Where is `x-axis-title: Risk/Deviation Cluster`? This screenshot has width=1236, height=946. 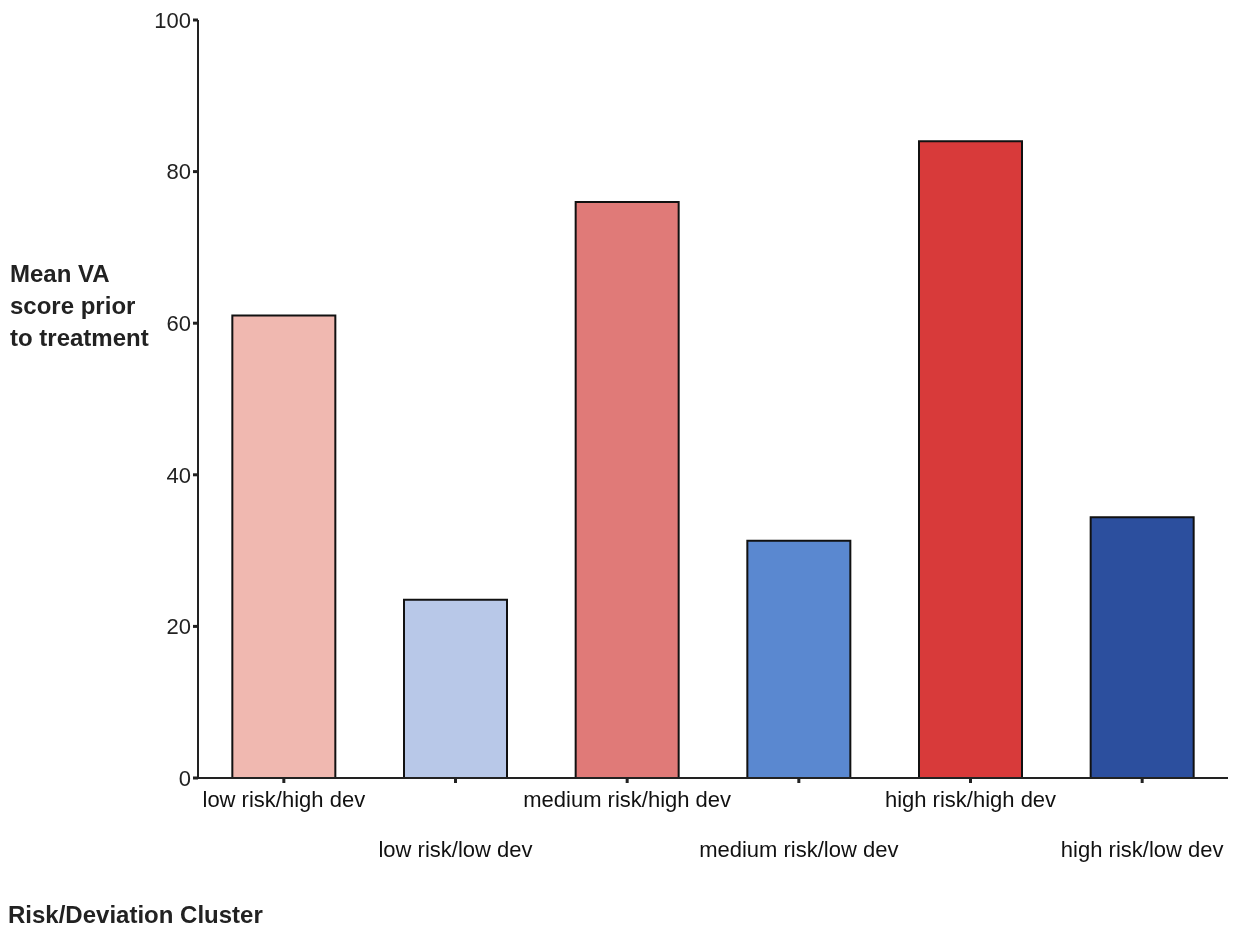 x-axis-title: Risk/Deviation Cluster is located at coordinates (135, 914).